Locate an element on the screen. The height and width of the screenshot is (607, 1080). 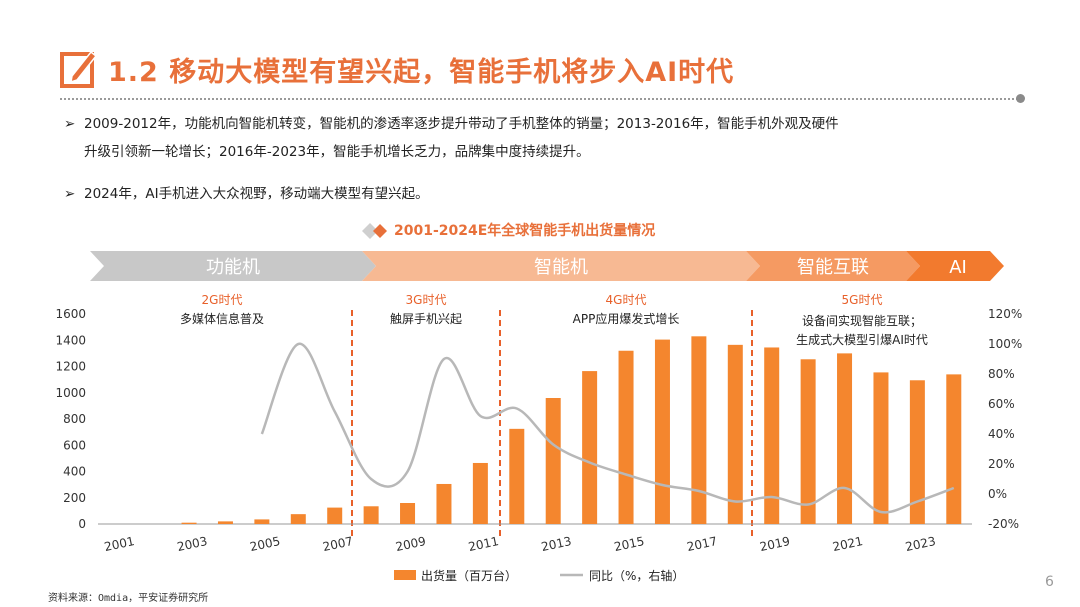
double-diamond-icon is located at coordinates (374, 231).